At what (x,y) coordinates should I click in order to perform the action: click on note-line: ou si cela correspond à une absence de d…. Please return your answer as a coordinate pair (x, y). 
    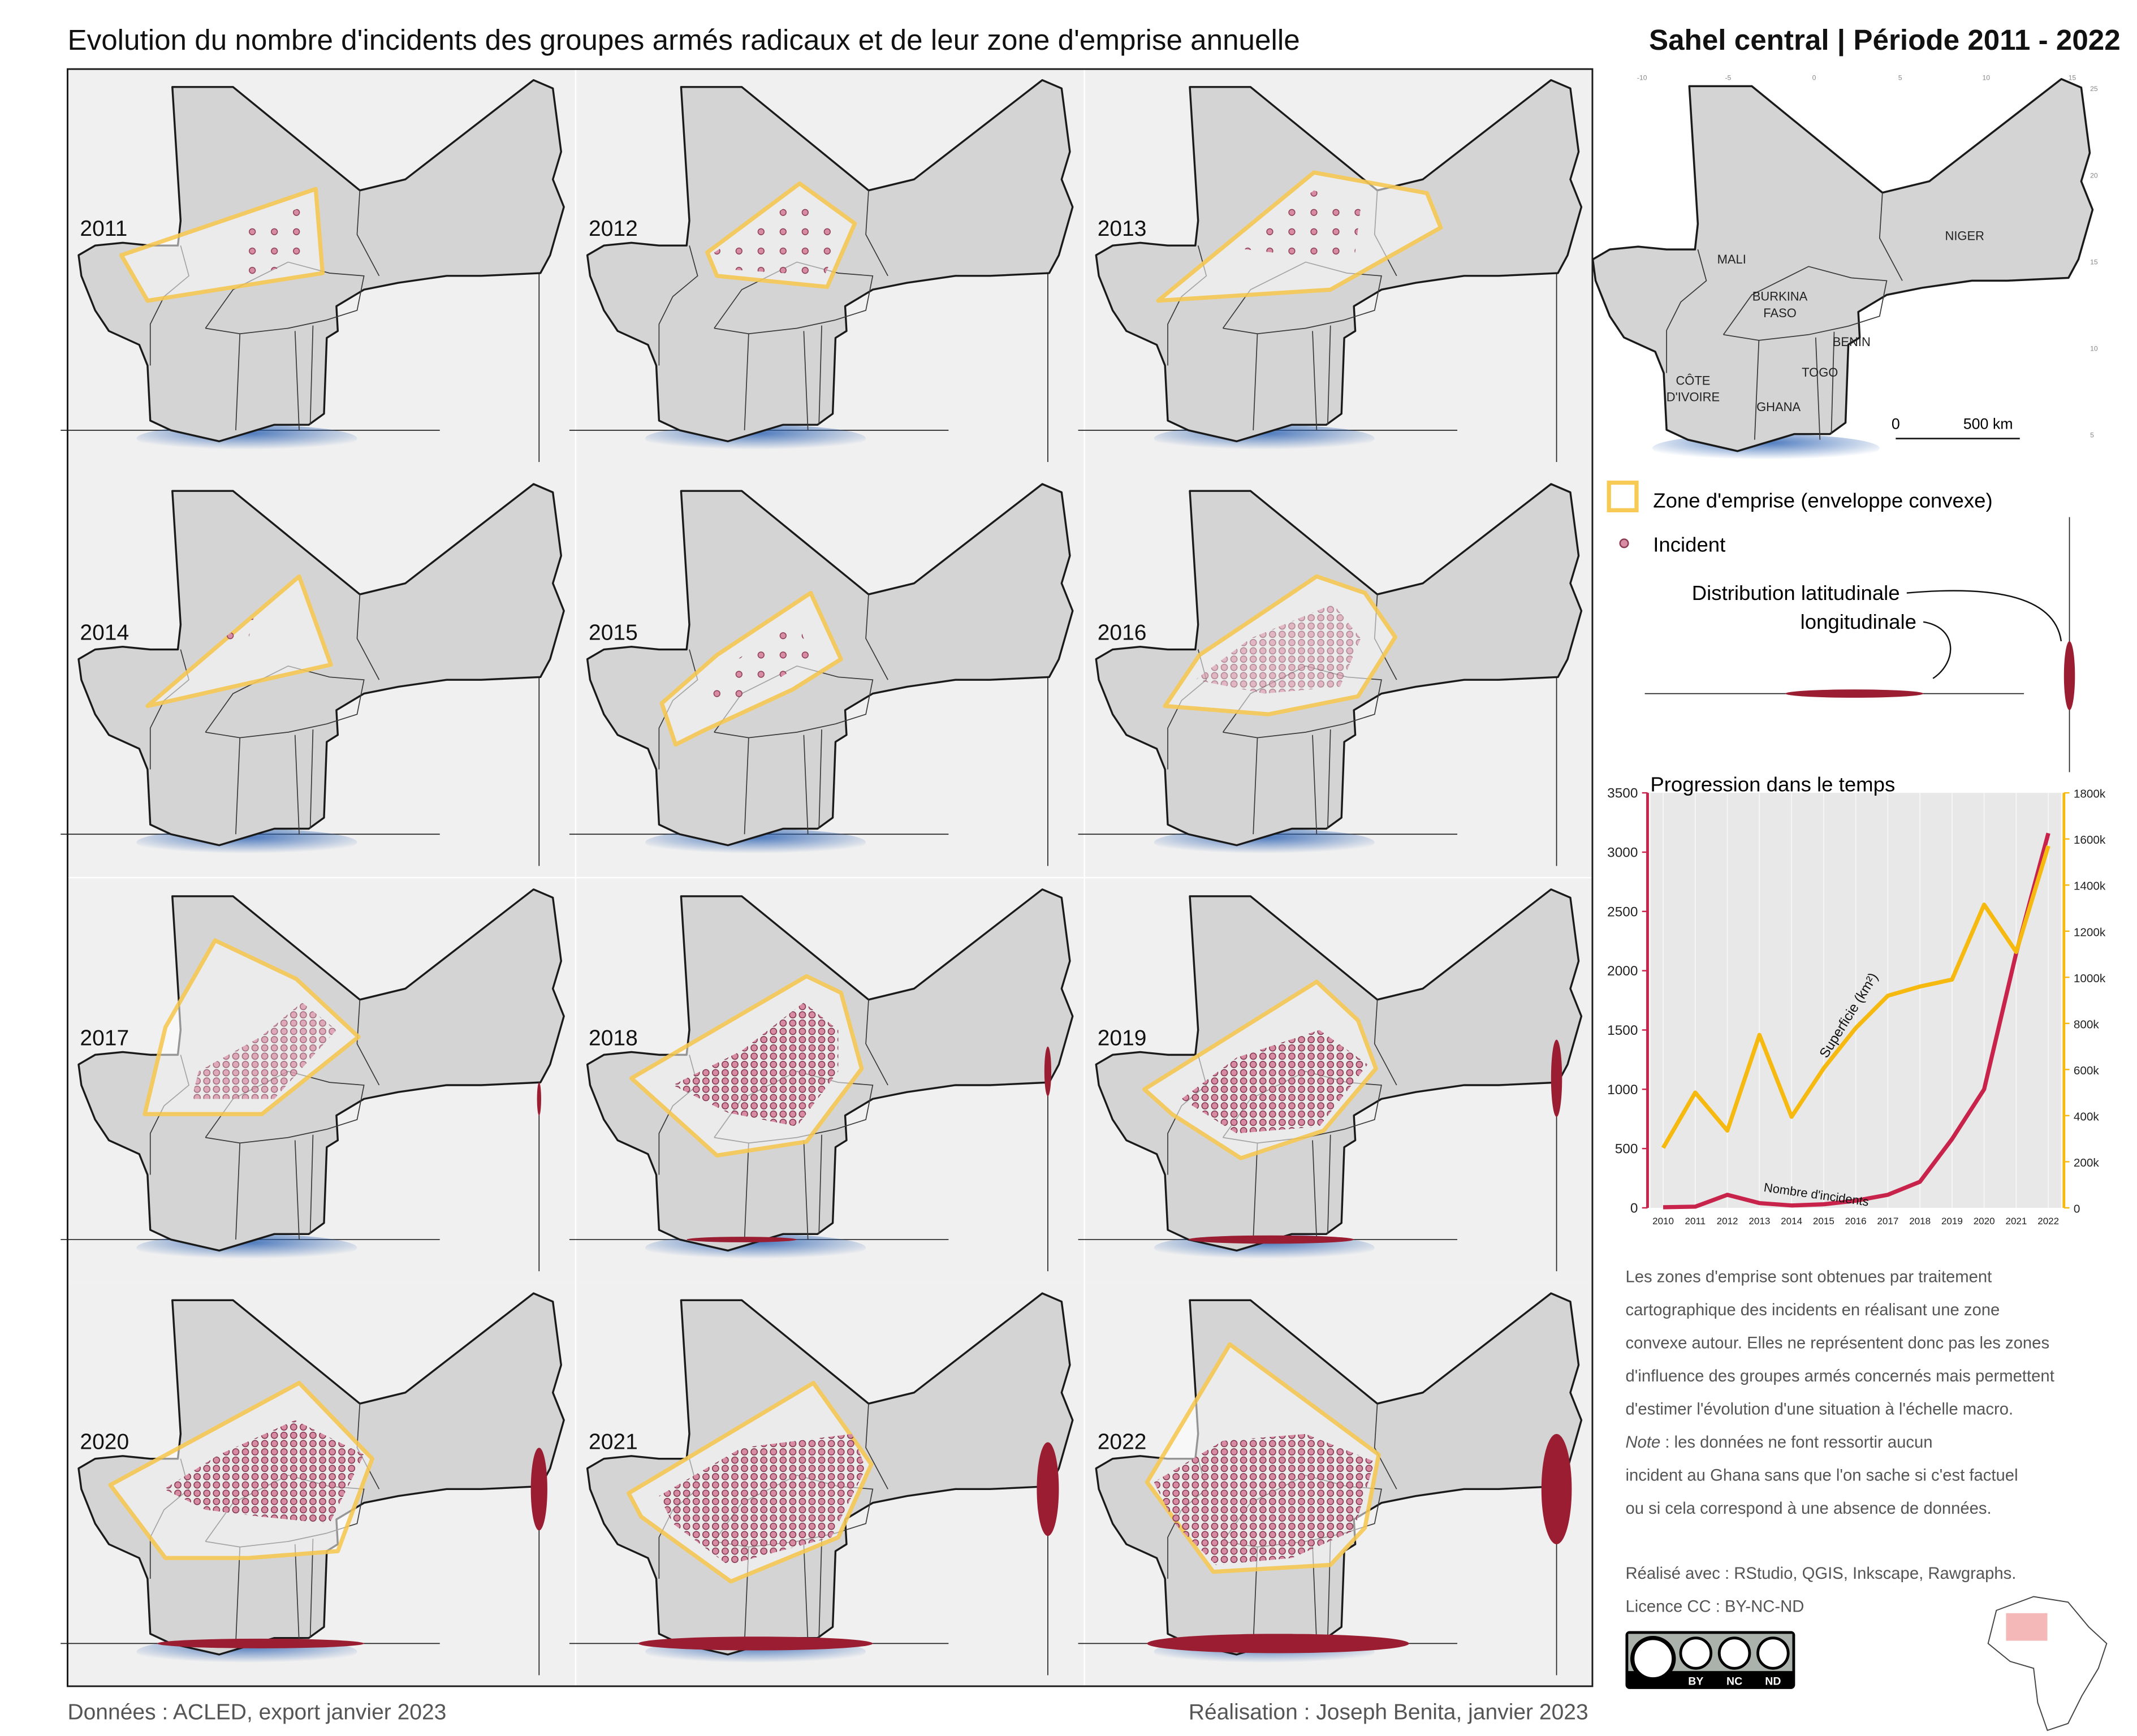
    Looking at the image, I should click on (1808, 1509).